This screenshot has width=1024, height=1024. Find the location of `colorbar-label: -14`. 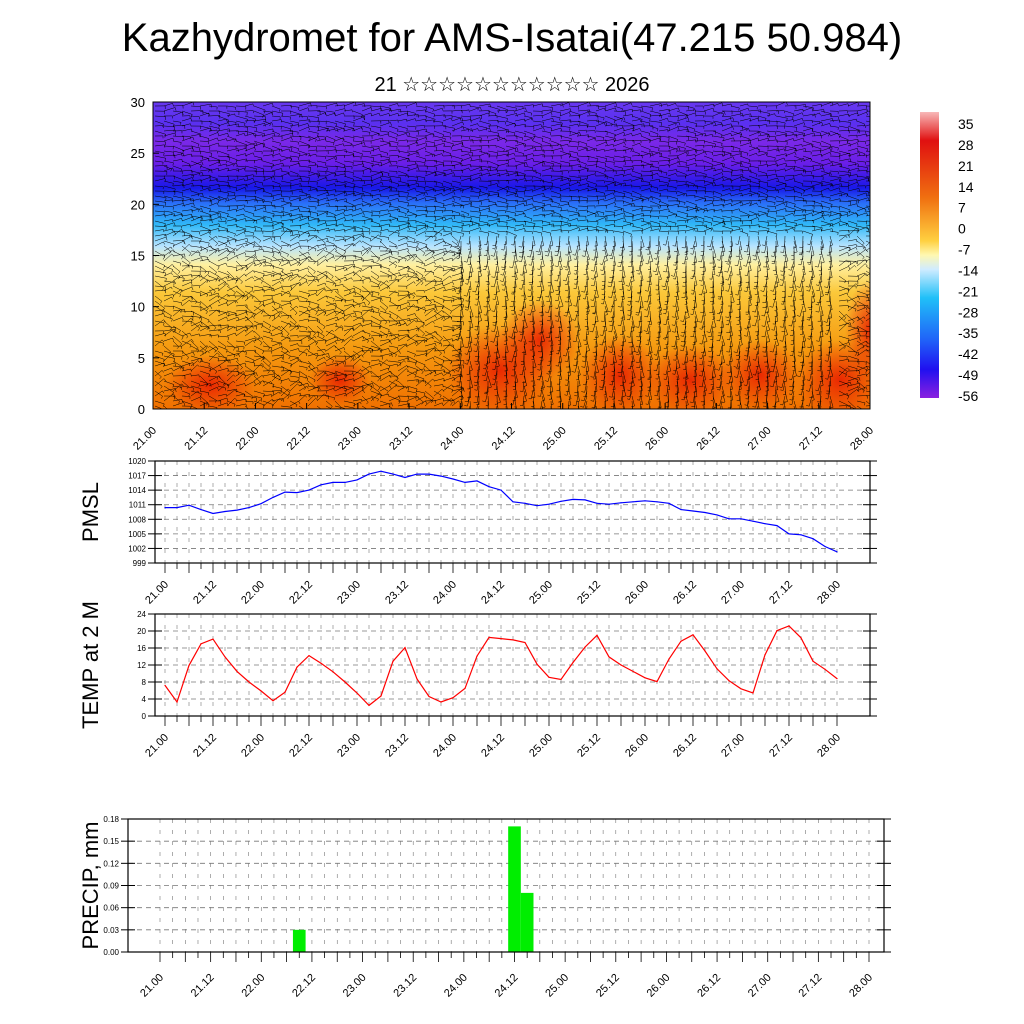

colorbar-label: -14 is located at coordinates (968, 270).